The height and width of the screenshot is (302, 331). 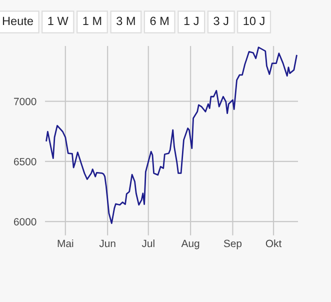 What do you see at coordinates (221, 21) in the screenshot?
I see `text: 3 J` at bounding box center [221, 21].